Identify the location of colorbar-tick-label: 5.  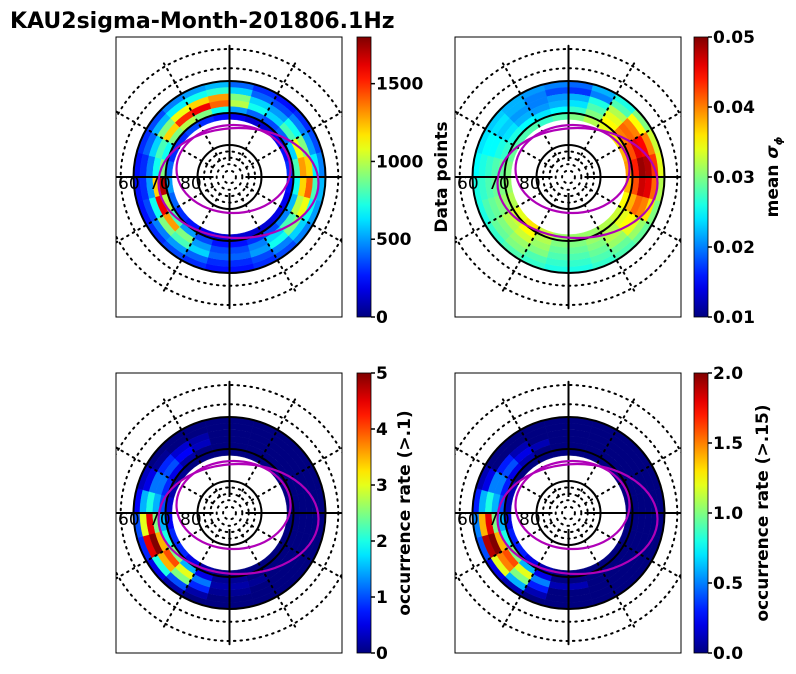
(382, 374).